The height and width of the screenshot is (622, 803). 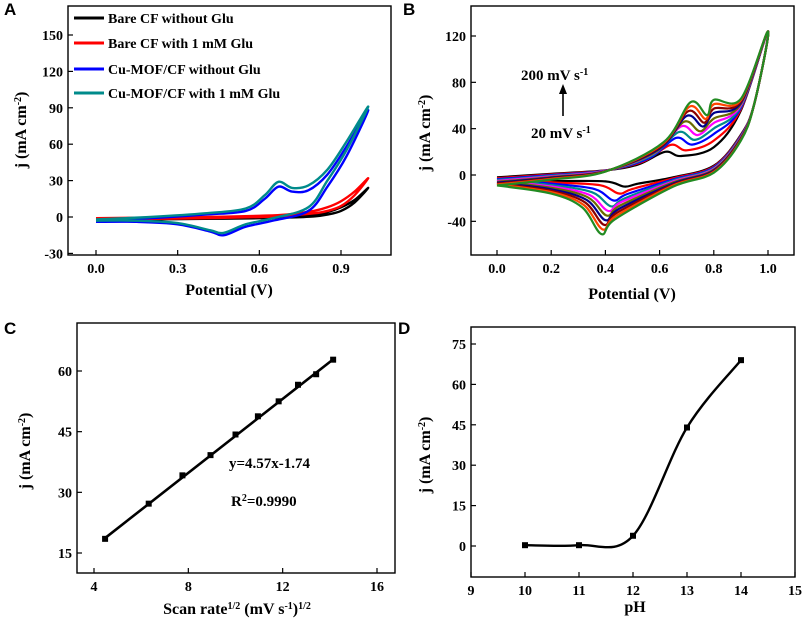 I want to click on b-ytick-label: -40, so click(x=456, y=222).